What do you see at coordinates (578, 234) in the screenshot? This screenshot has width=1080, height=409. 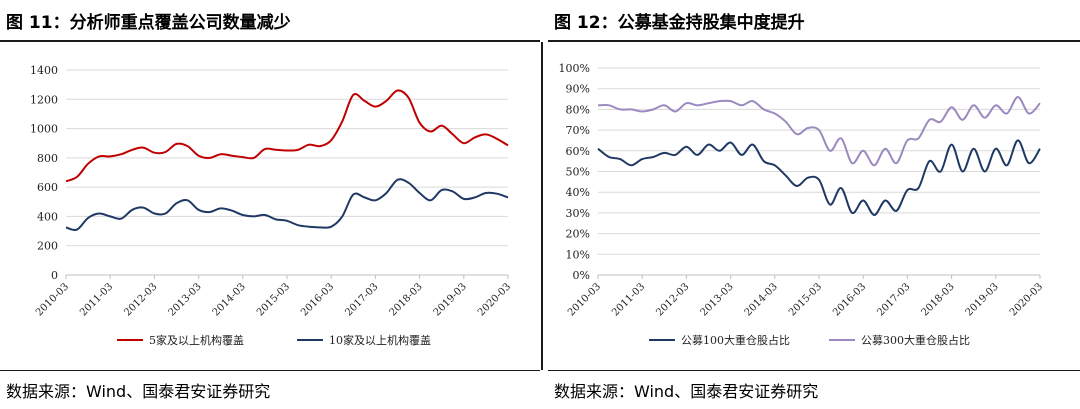 I see `y-tick-label: 20%` at bounding box center [578, 234].